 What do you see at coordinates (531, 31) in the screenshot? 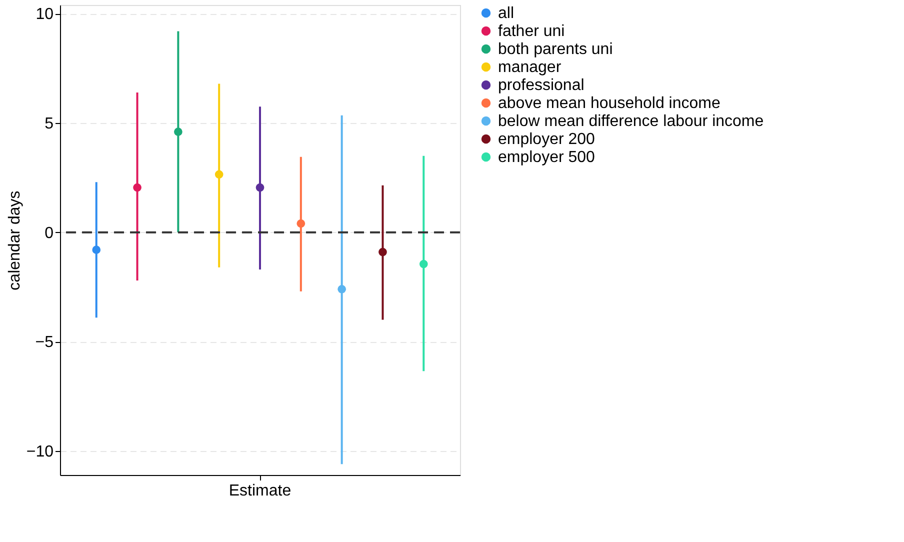
I see `legend-label: father uni` at bounding box center [531, 31].